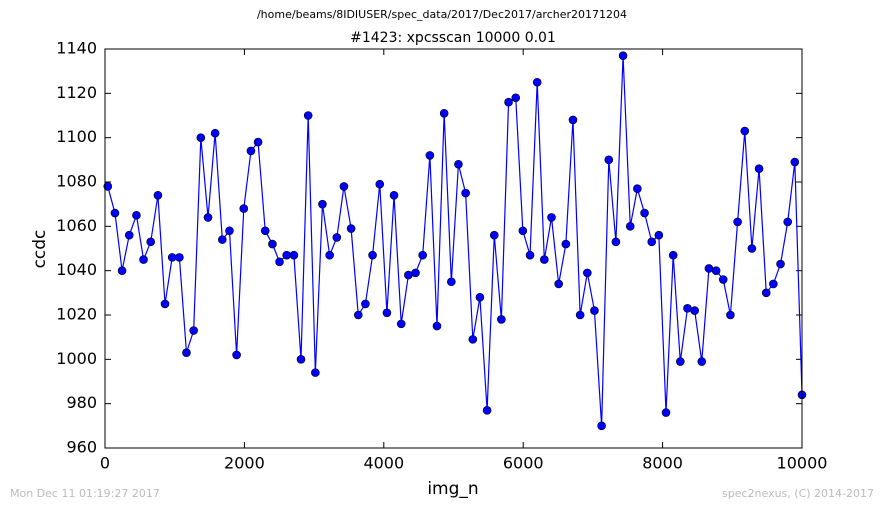 Image resolution: width=884 pixels, height=509 pixels. Describe the element at coordinates (81, 447) in the screenshot. I see `y-tick-label: 960` at that location.